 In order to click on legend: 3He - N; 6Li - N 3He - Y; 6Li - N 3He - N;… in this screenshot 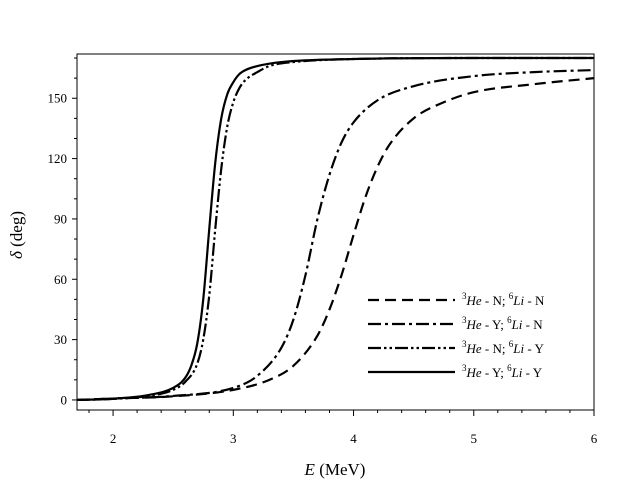, I will do `click(456, 335)`.